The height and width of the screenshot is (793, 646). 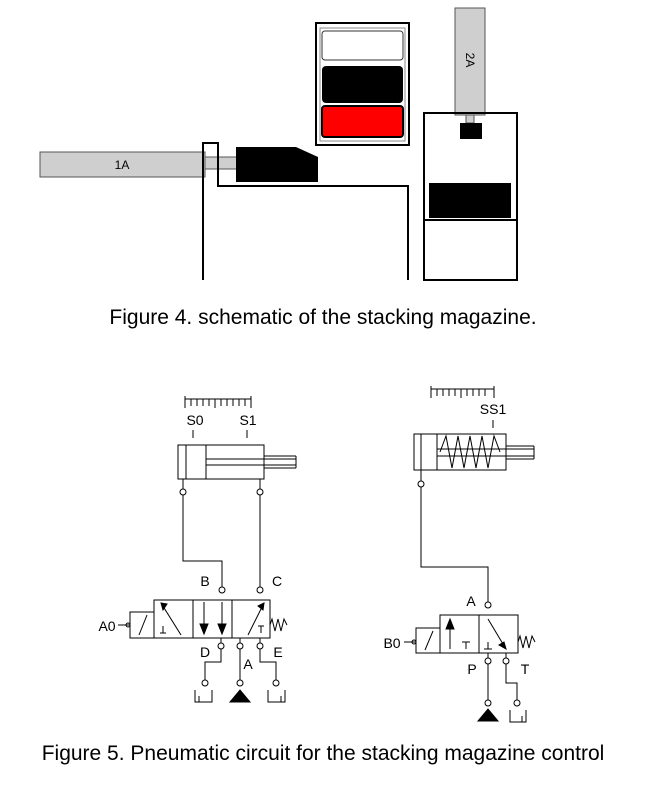 What do you see at coordinates (526, 641) in the screenshot?
I see `spring-b` at bounding box center [526, 641].